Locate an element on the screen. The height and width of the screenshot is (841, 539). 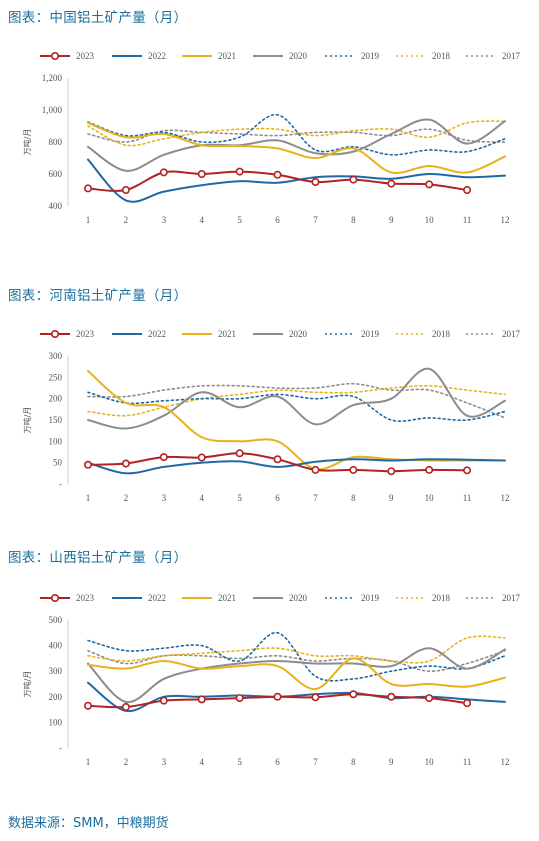
legend-label-2022: 2022 is located at coordinates (157, 334).